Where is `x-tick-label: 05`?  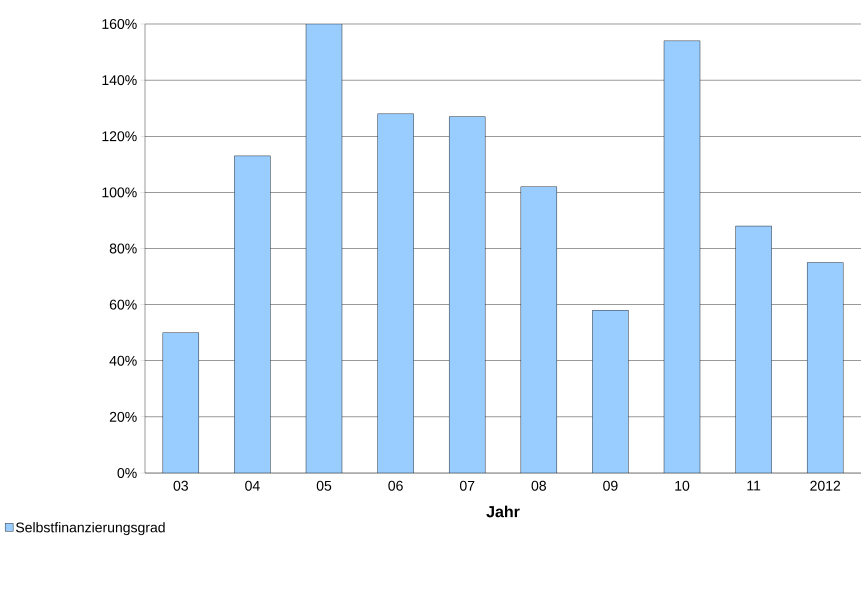
x-tick-label: 05 is located at coordinates (324, 485).